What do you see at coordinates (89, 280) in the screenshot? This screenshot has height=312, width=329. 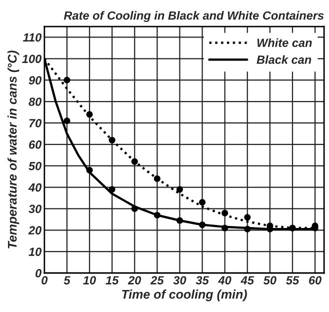 I see `x-tick-label: 10` at bounding box center [89, 280].